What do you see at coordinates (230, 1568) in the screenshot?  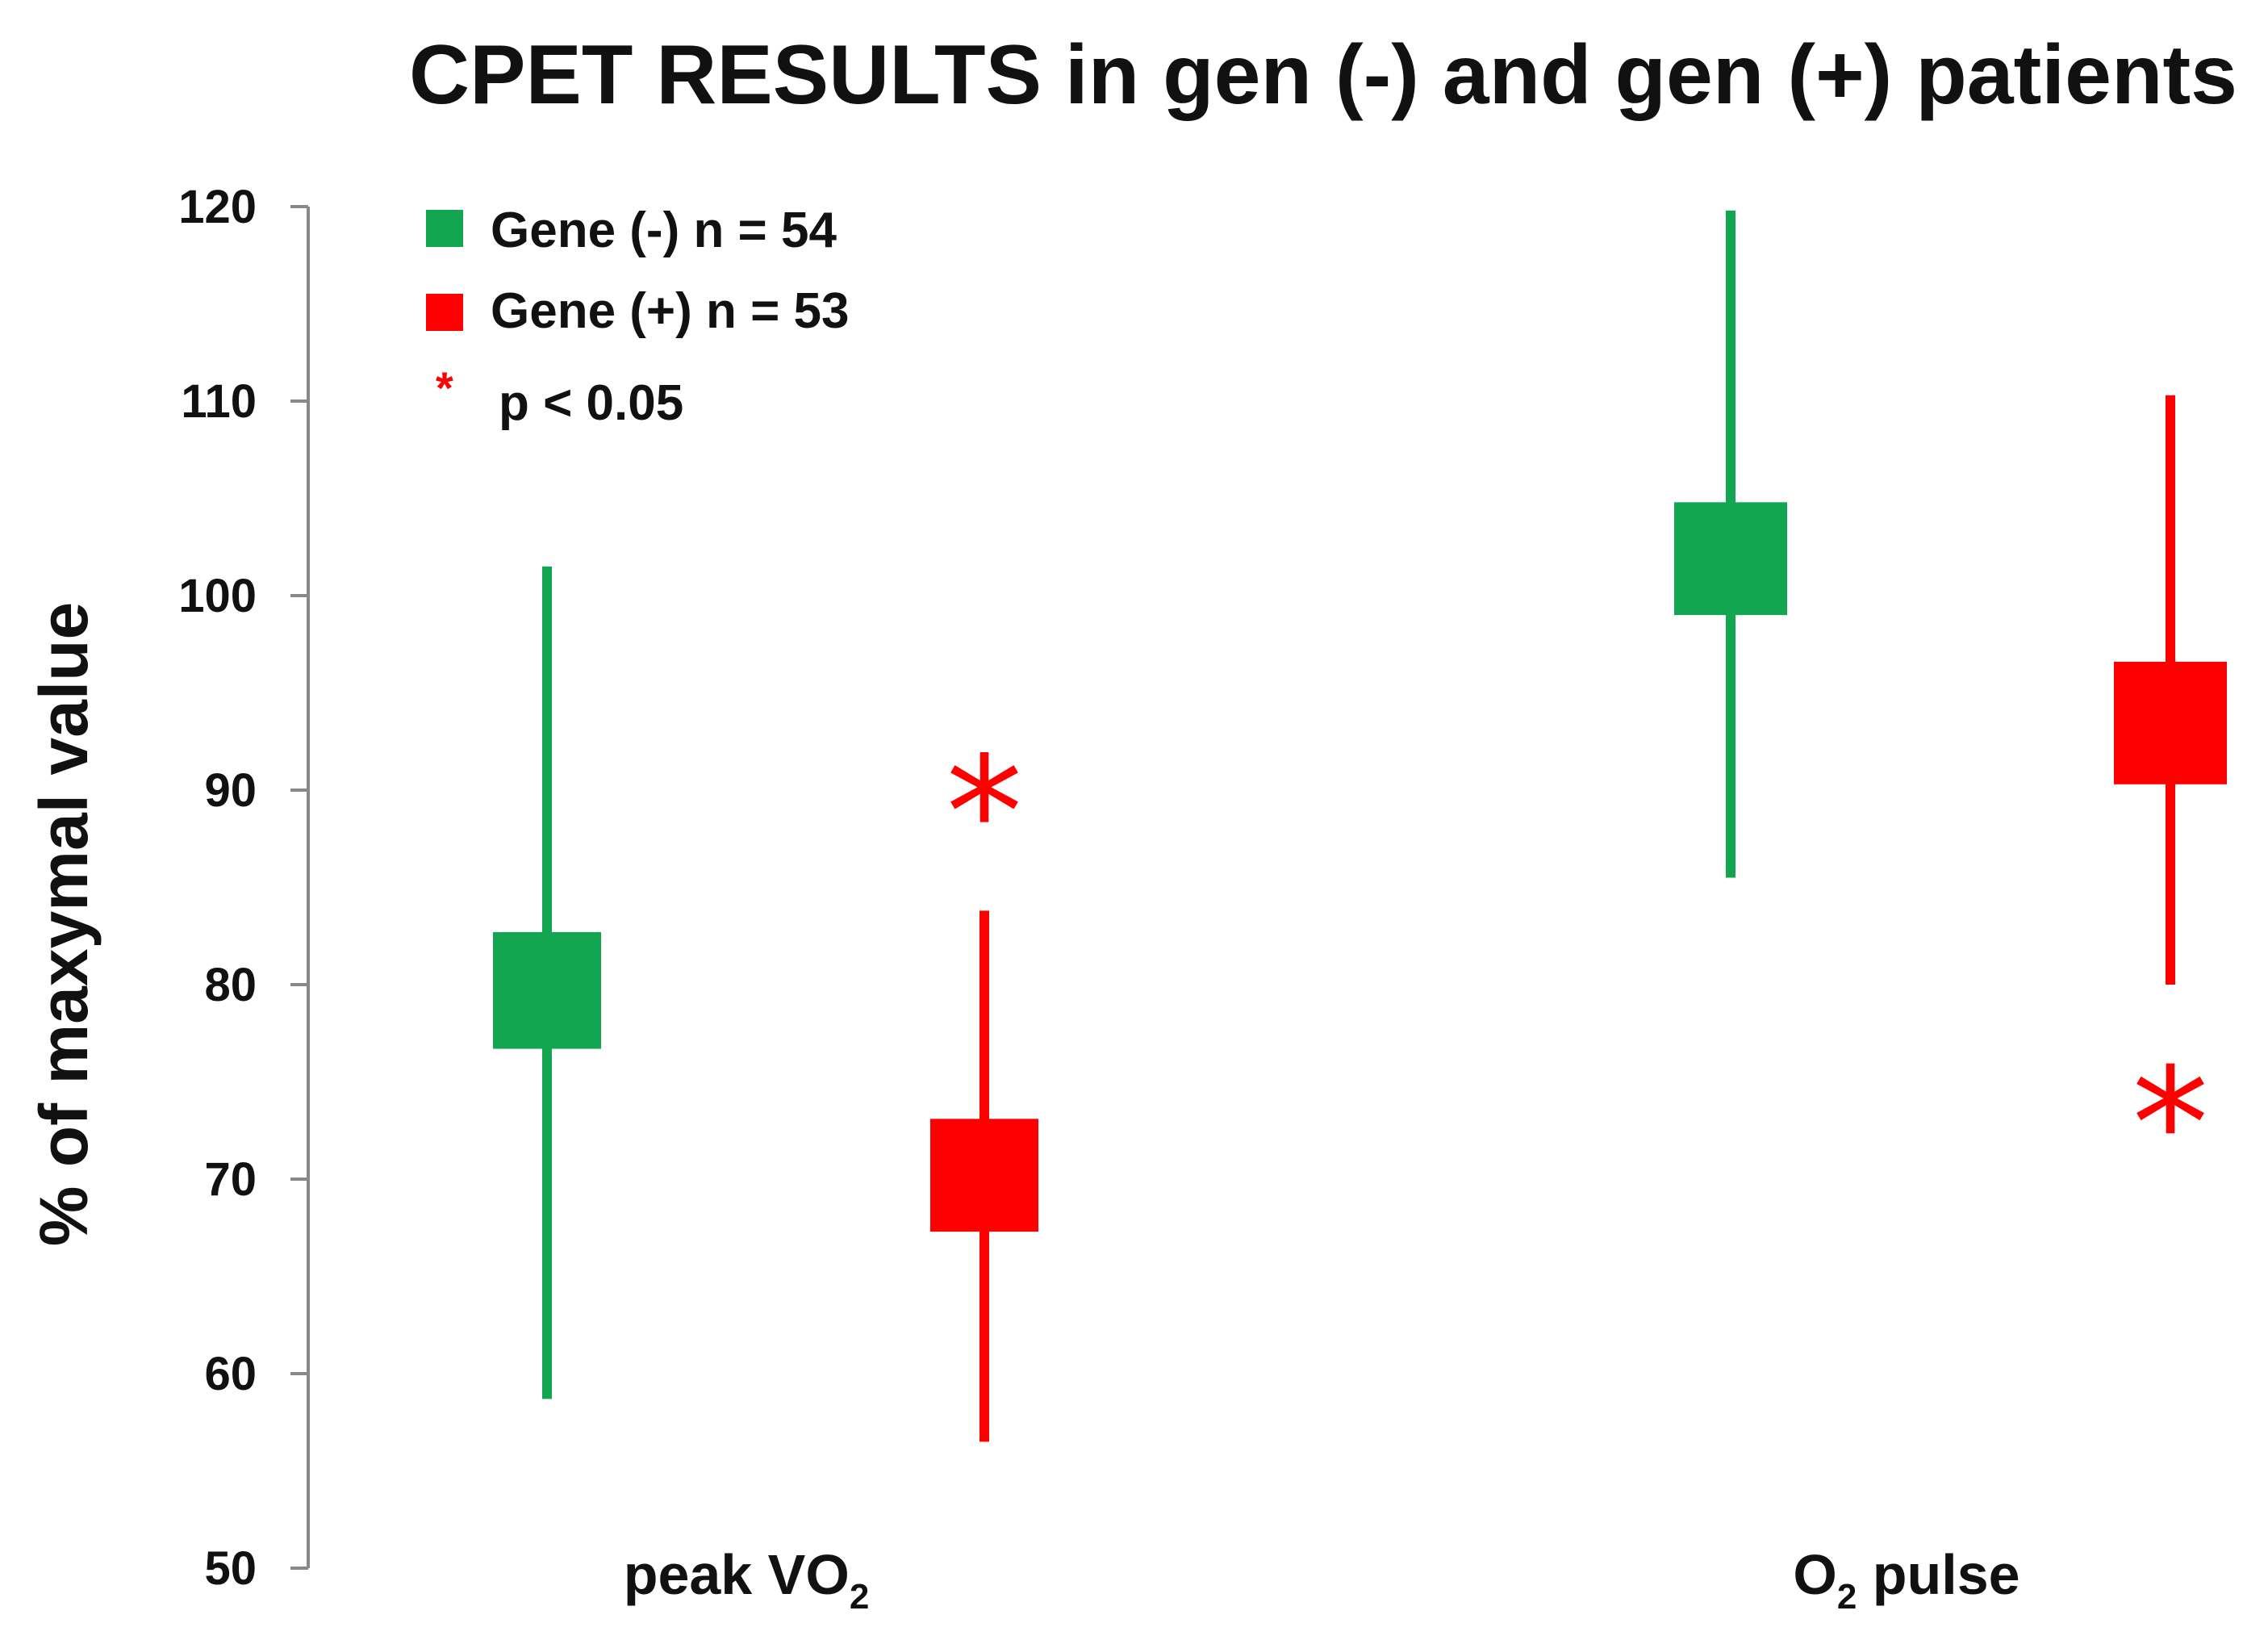 I see `y-tick-label: 50` at bounding box center [230, 1568].